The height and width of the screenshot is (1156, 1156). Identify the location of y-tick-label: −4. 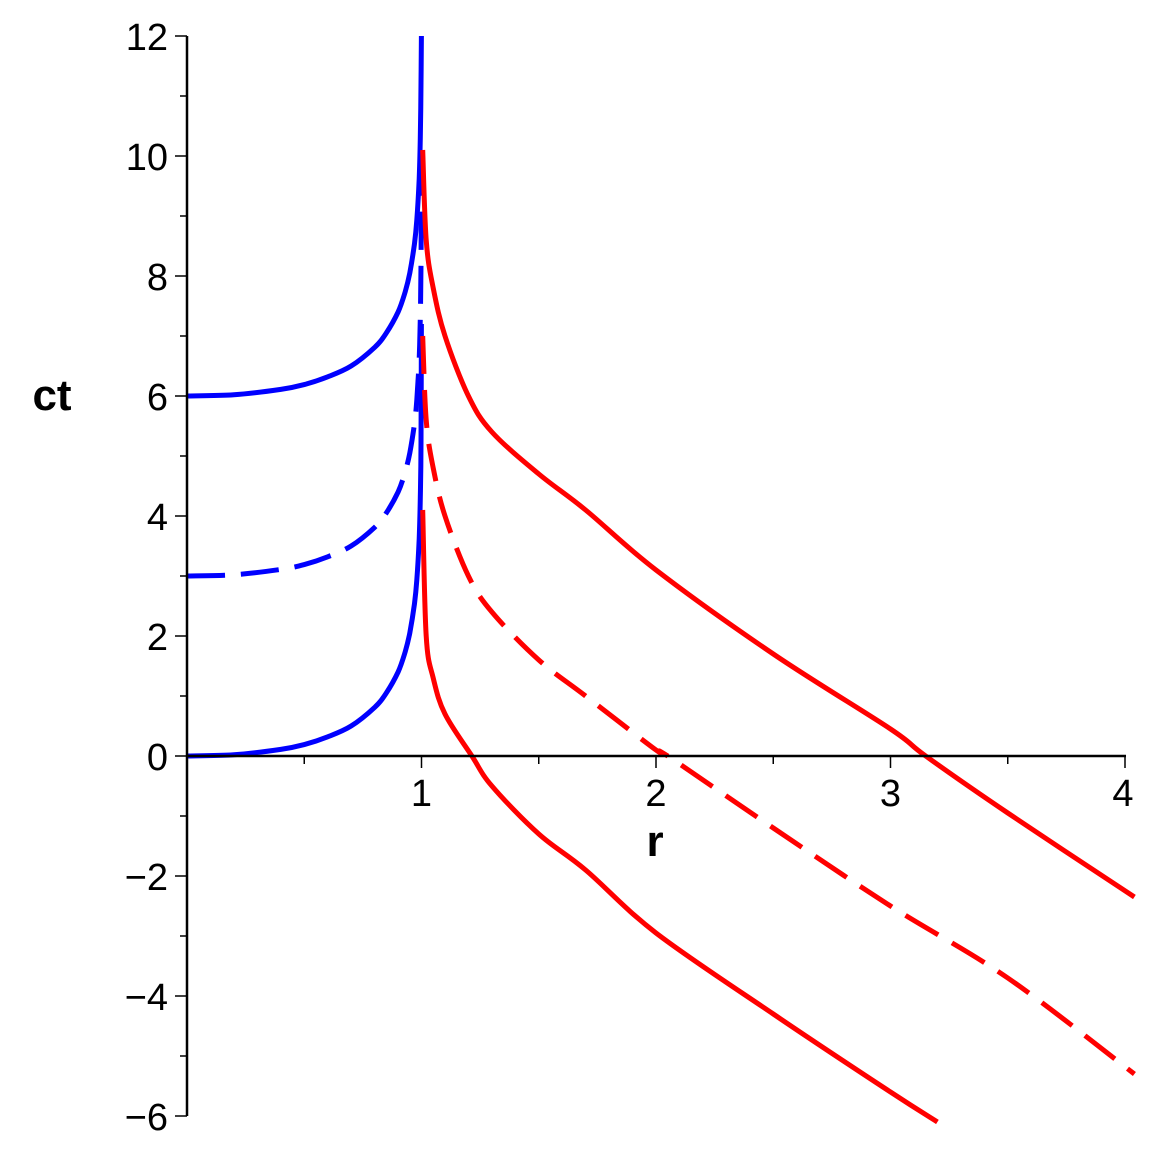
(146, 998).